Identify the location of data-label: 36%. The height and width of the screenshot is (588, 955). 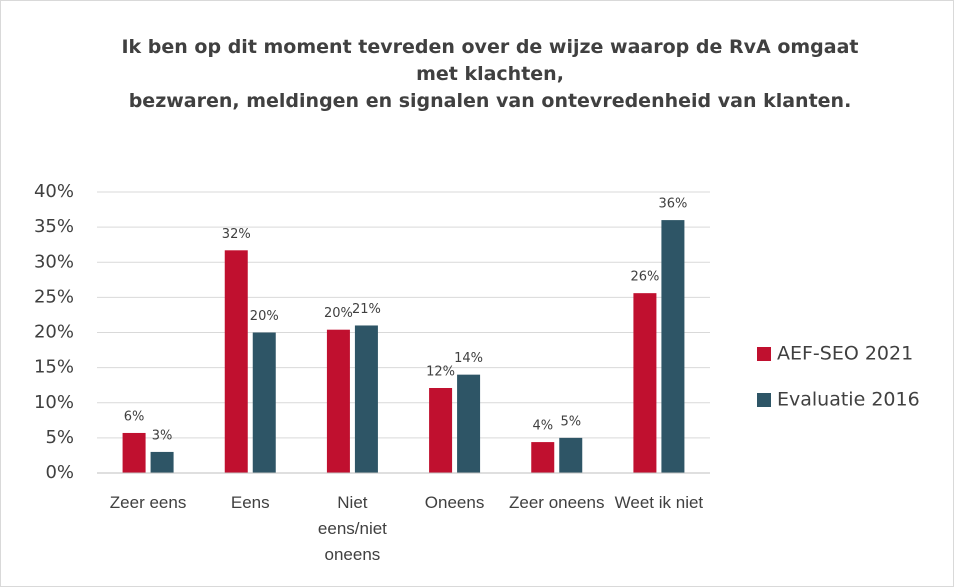
(672, 204).